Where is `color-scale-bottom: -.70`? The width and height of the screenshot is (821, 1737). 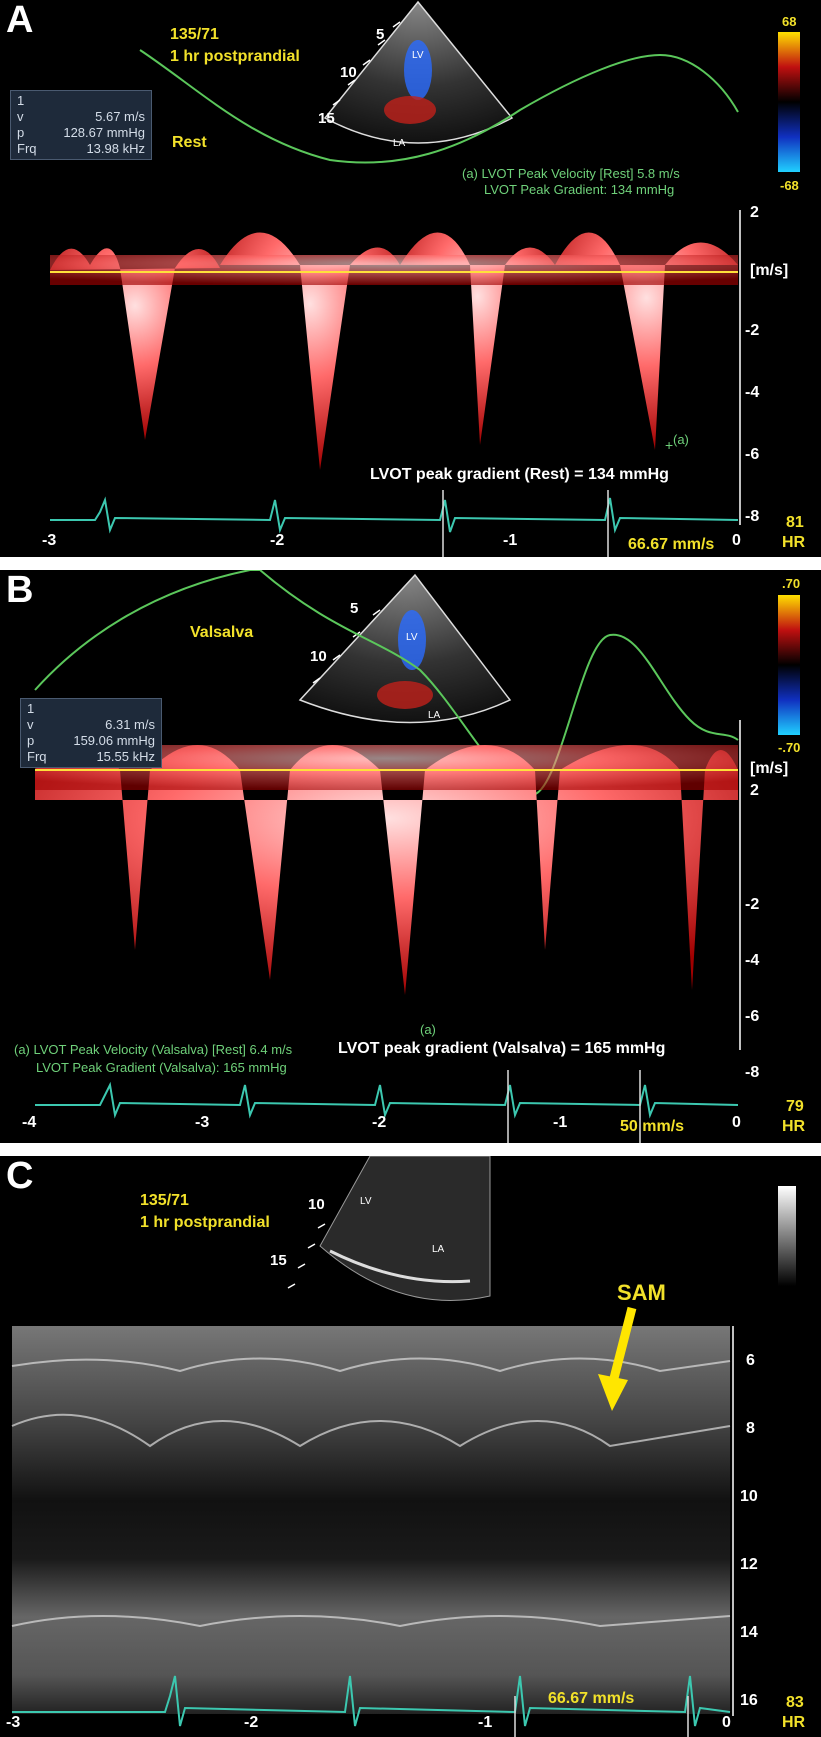
color-scale-bottom: -.70 is located at coordinates (789, 747).